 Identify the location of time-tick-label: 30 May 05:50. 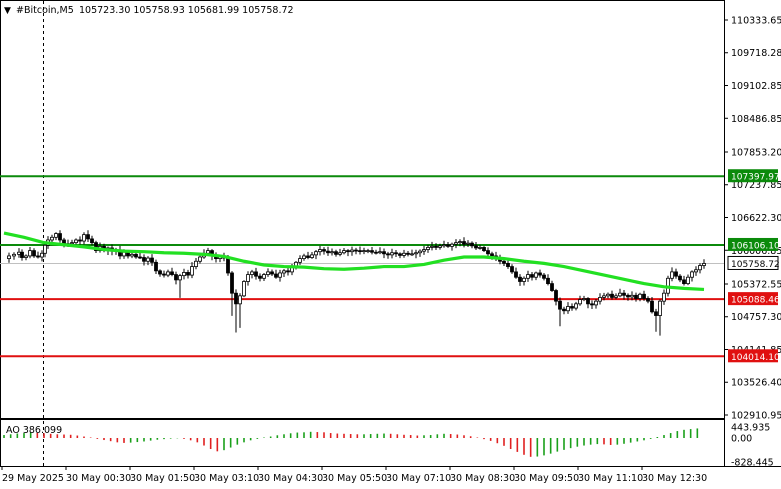
(354, 478).